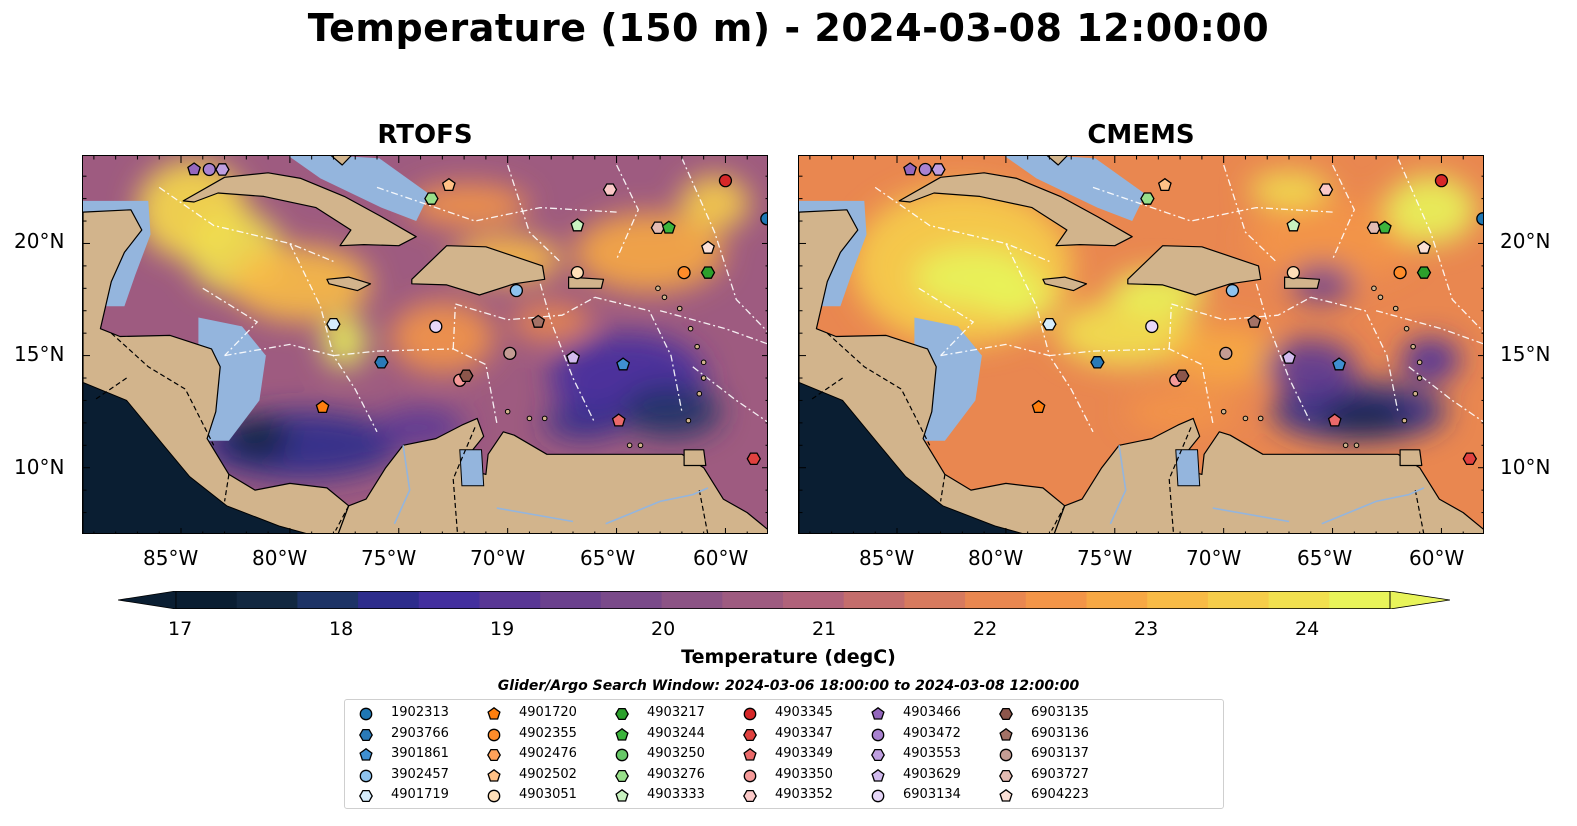 This screenshot has width=1577, height=826. What do you see at coordinates (420, 753) in the screenshot?
I see `legend-item-label: 3901861` at bounding box center [420, 753].